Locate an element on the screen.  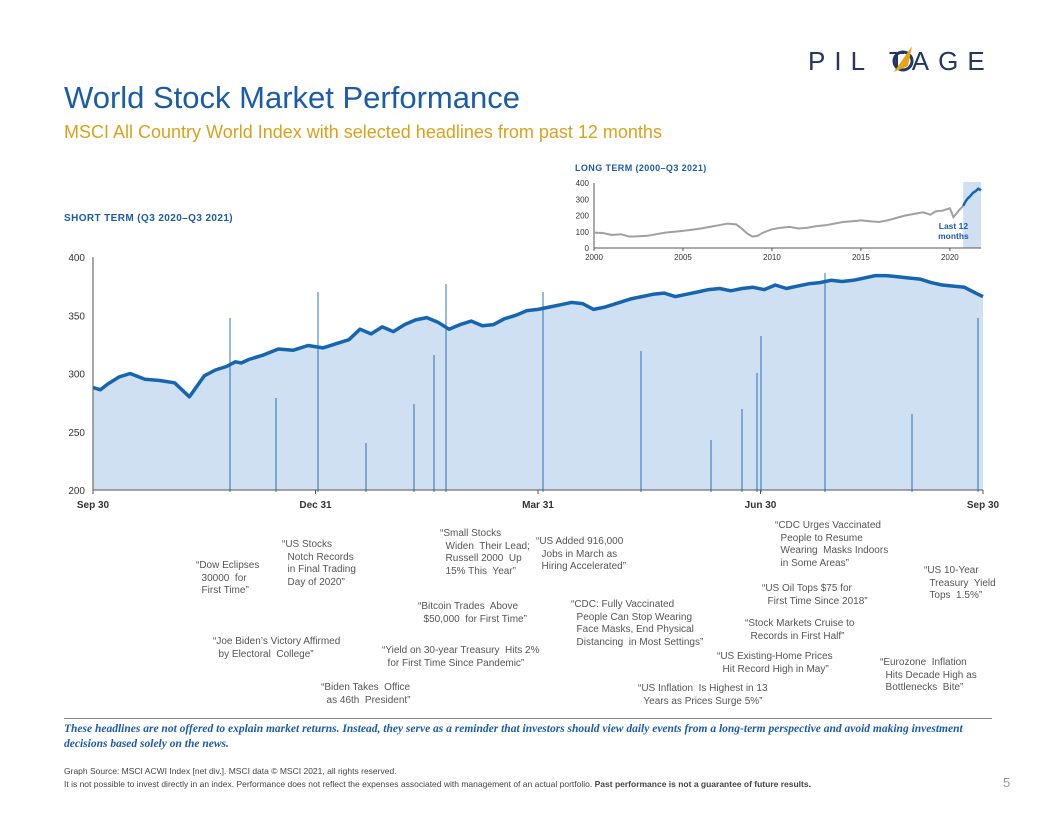
short-term-chart-title: SHORT TERM (Q3 2020–Q3 2021) is located at coordinates (149, 218).